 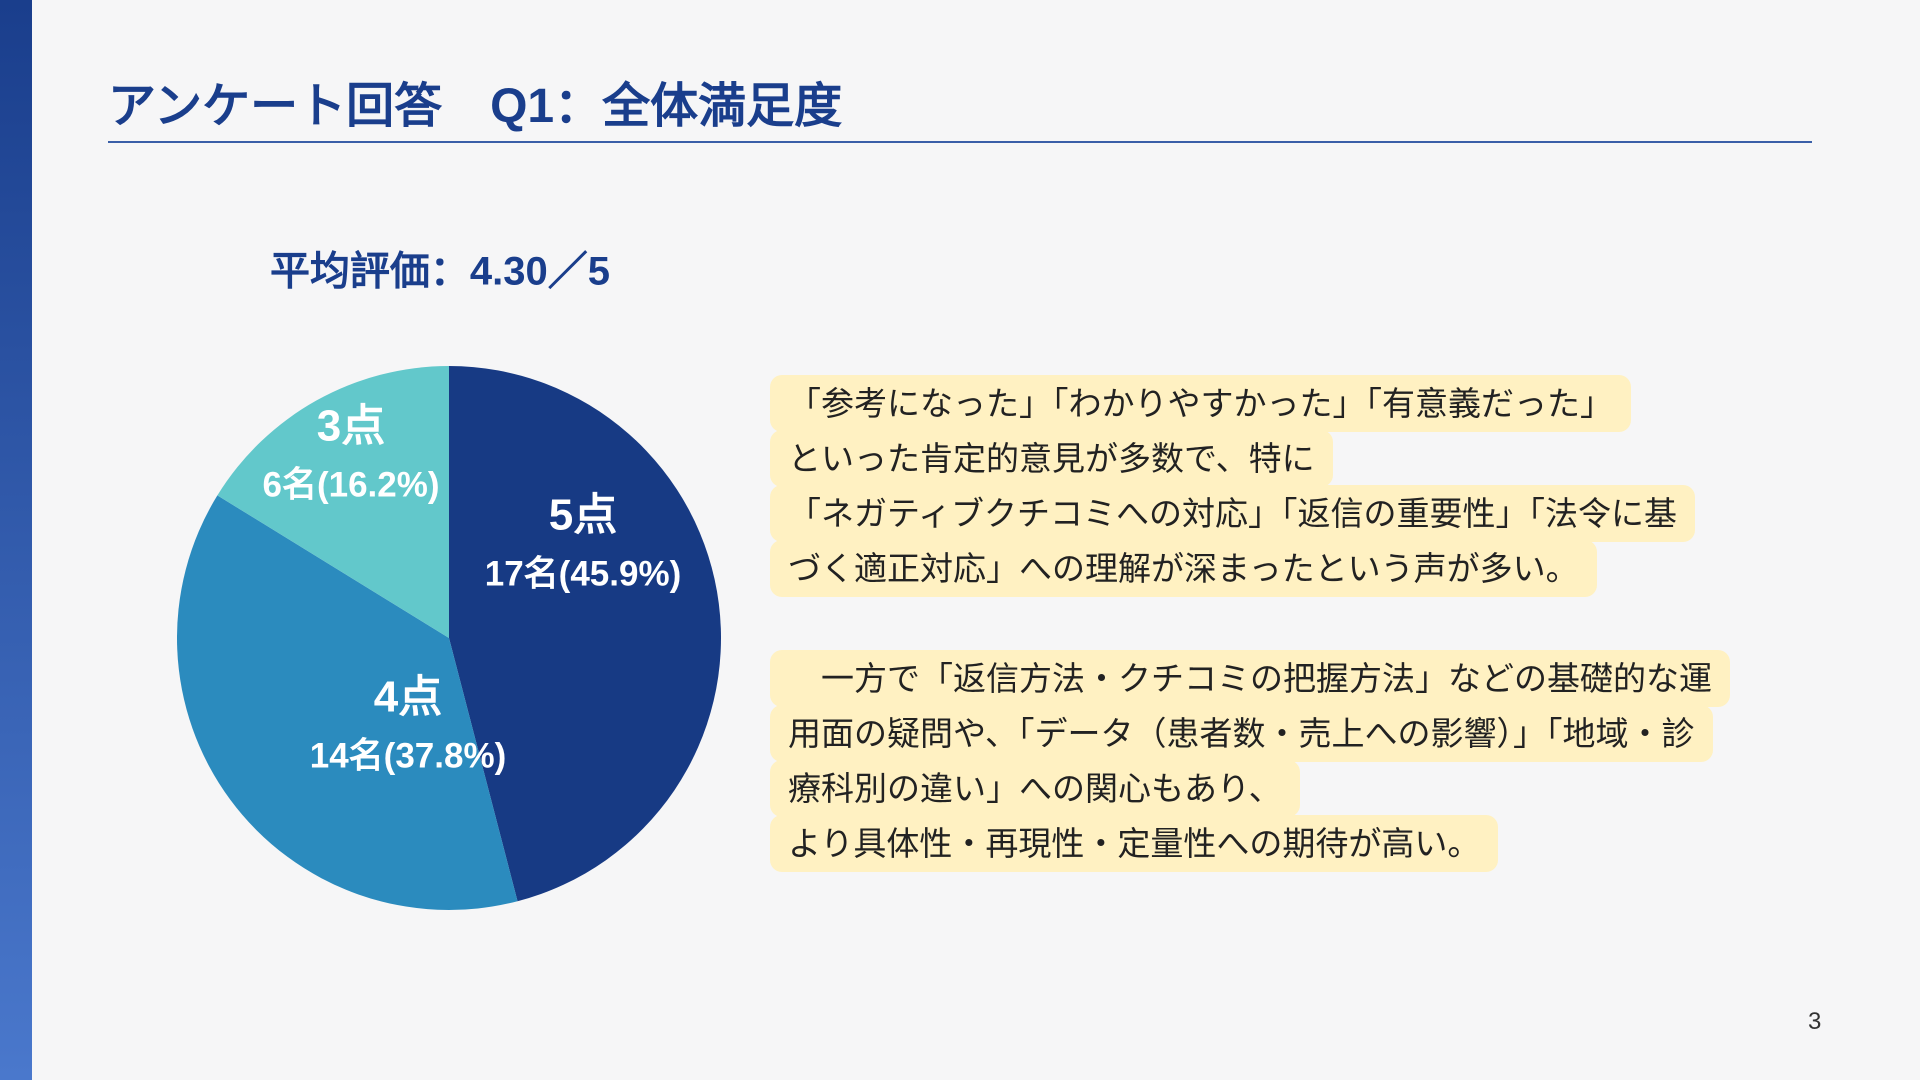 I want to click on page-number: 3, so click(x=1815, y=1021).